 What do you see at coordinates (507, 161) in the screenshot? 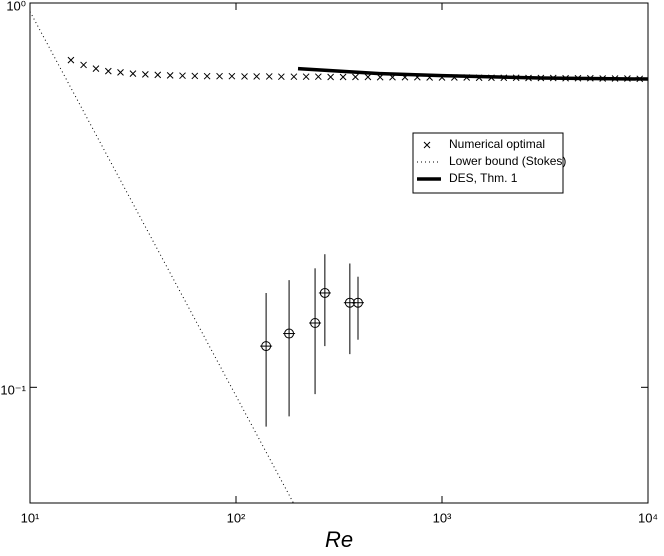
I see `legend-label: Lower bound (Stokes)` at bounding box center [507, 161].